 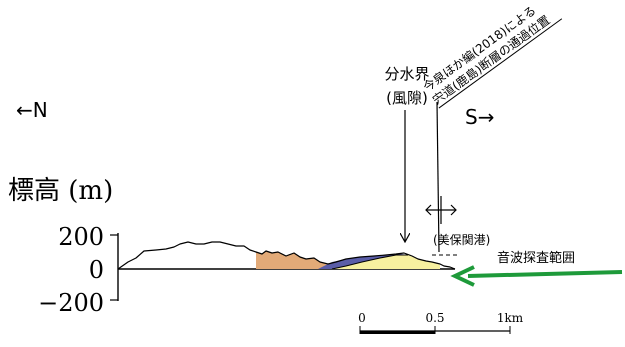 I want to click on elevation-axis-title: 標高 (m), so click(x=60, y=191).